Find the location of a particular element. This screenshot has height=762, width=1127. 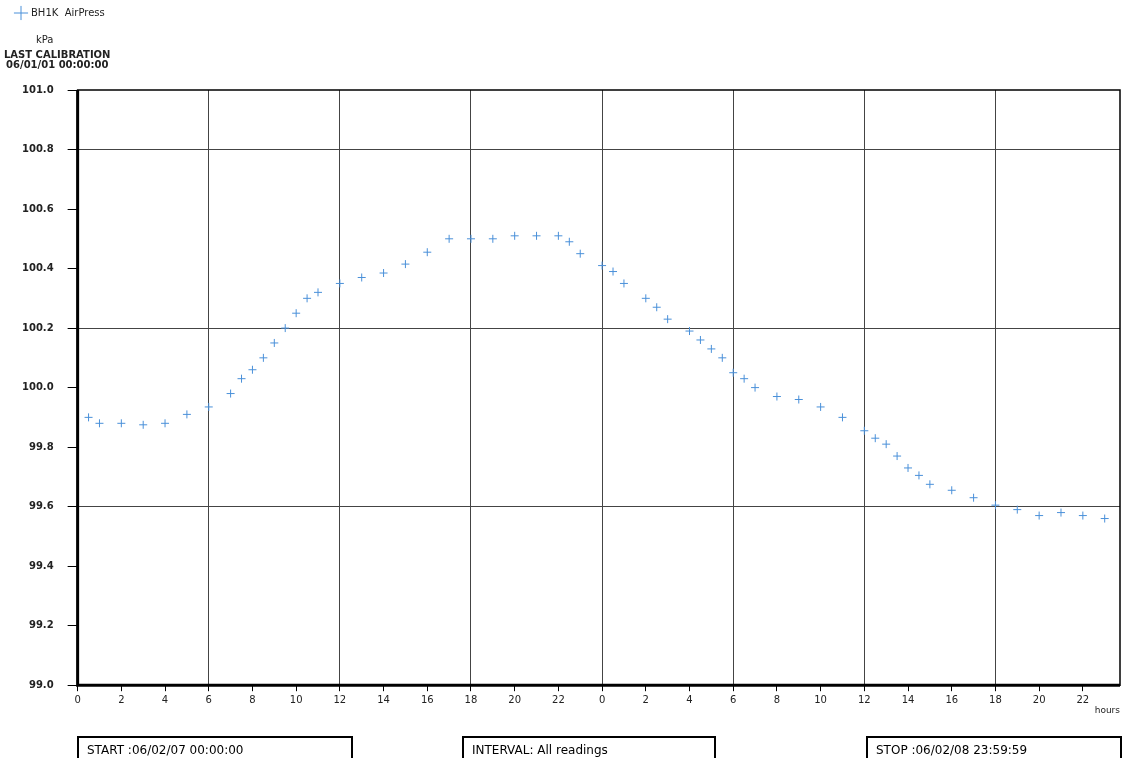

text: INTERVAL: All readings is located at coordinates (589, 747).